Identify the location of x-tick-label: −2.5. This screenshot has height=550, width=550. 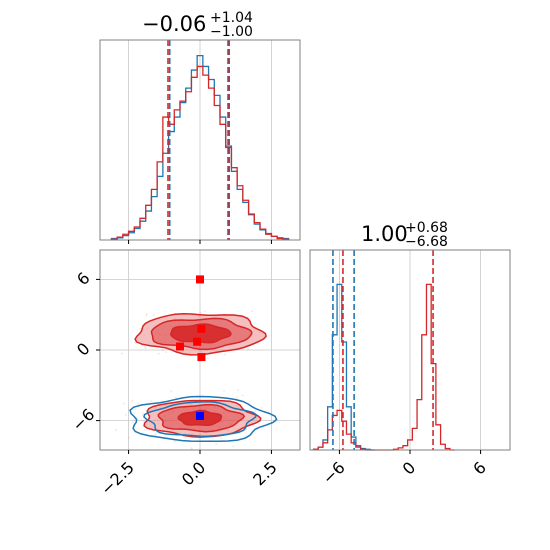
(117, 478).